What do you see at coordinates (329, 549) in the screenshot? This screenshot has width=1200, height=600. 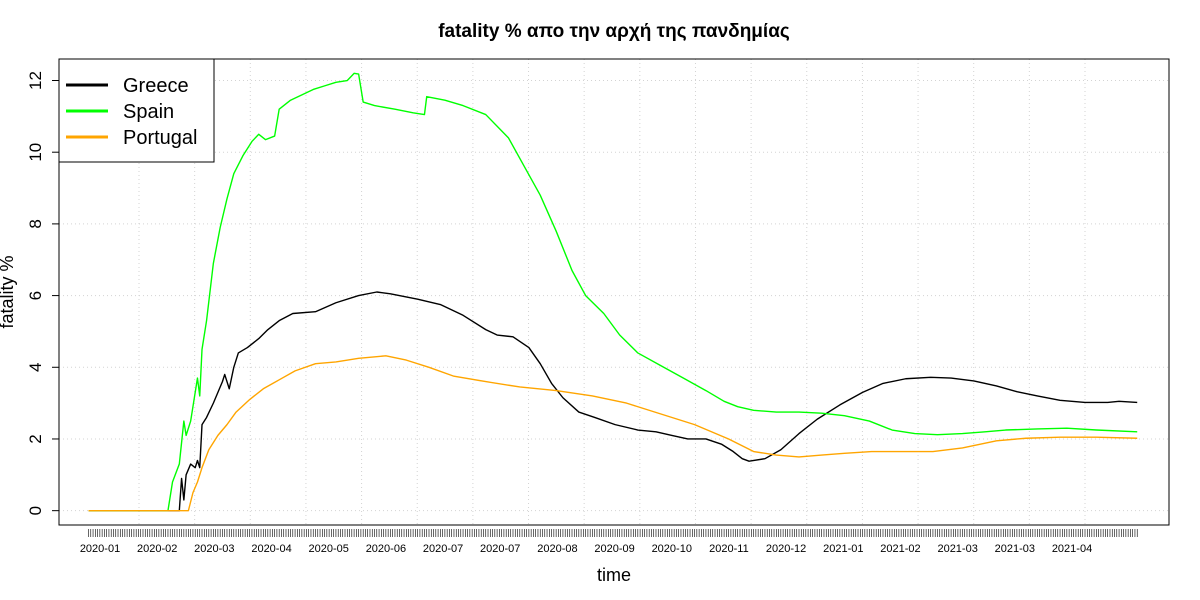 I see `x-tick-label: 2020-05` at bounding box center [329, 549].